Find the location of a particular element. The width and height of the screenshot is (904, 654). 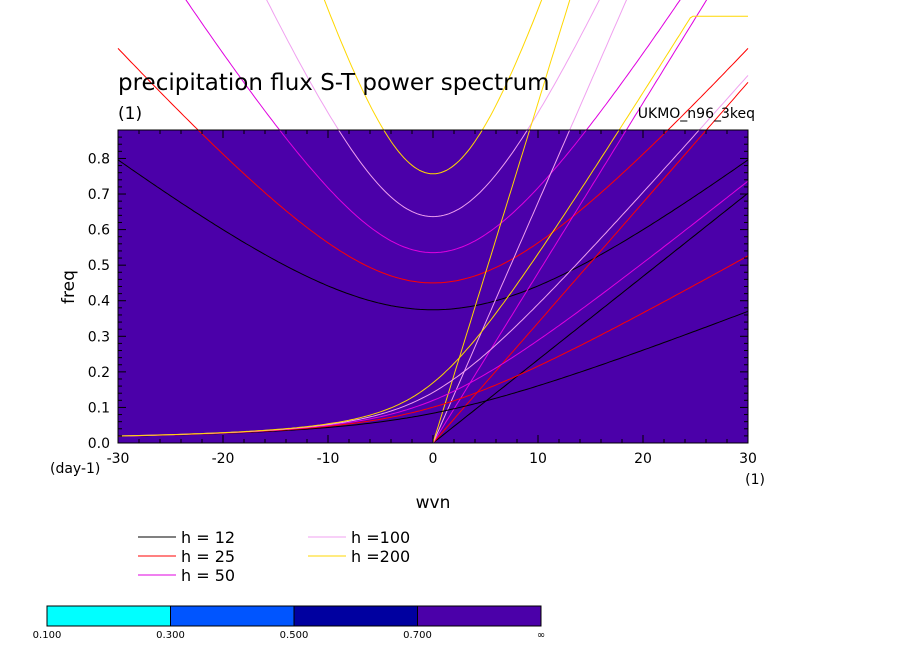

y-tick-label: 0.8 is located at coordinates (99, 159).